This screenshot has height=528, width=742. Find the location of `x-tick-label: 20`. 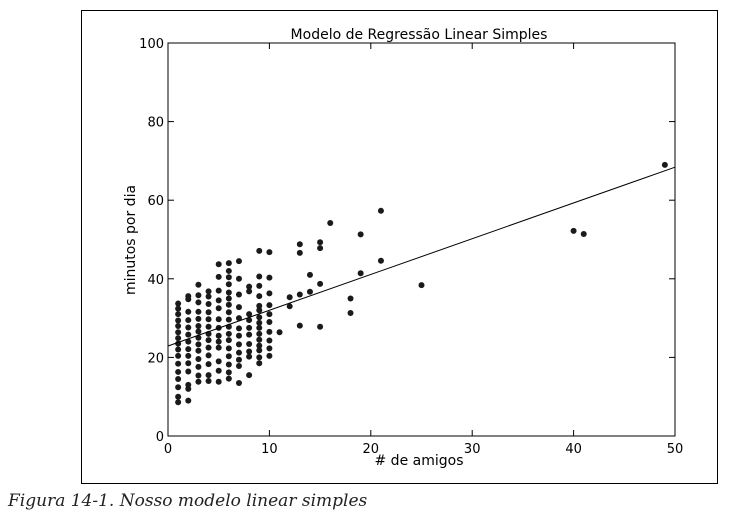

x-tick-label: 20 is located at coordinates (371, 449).